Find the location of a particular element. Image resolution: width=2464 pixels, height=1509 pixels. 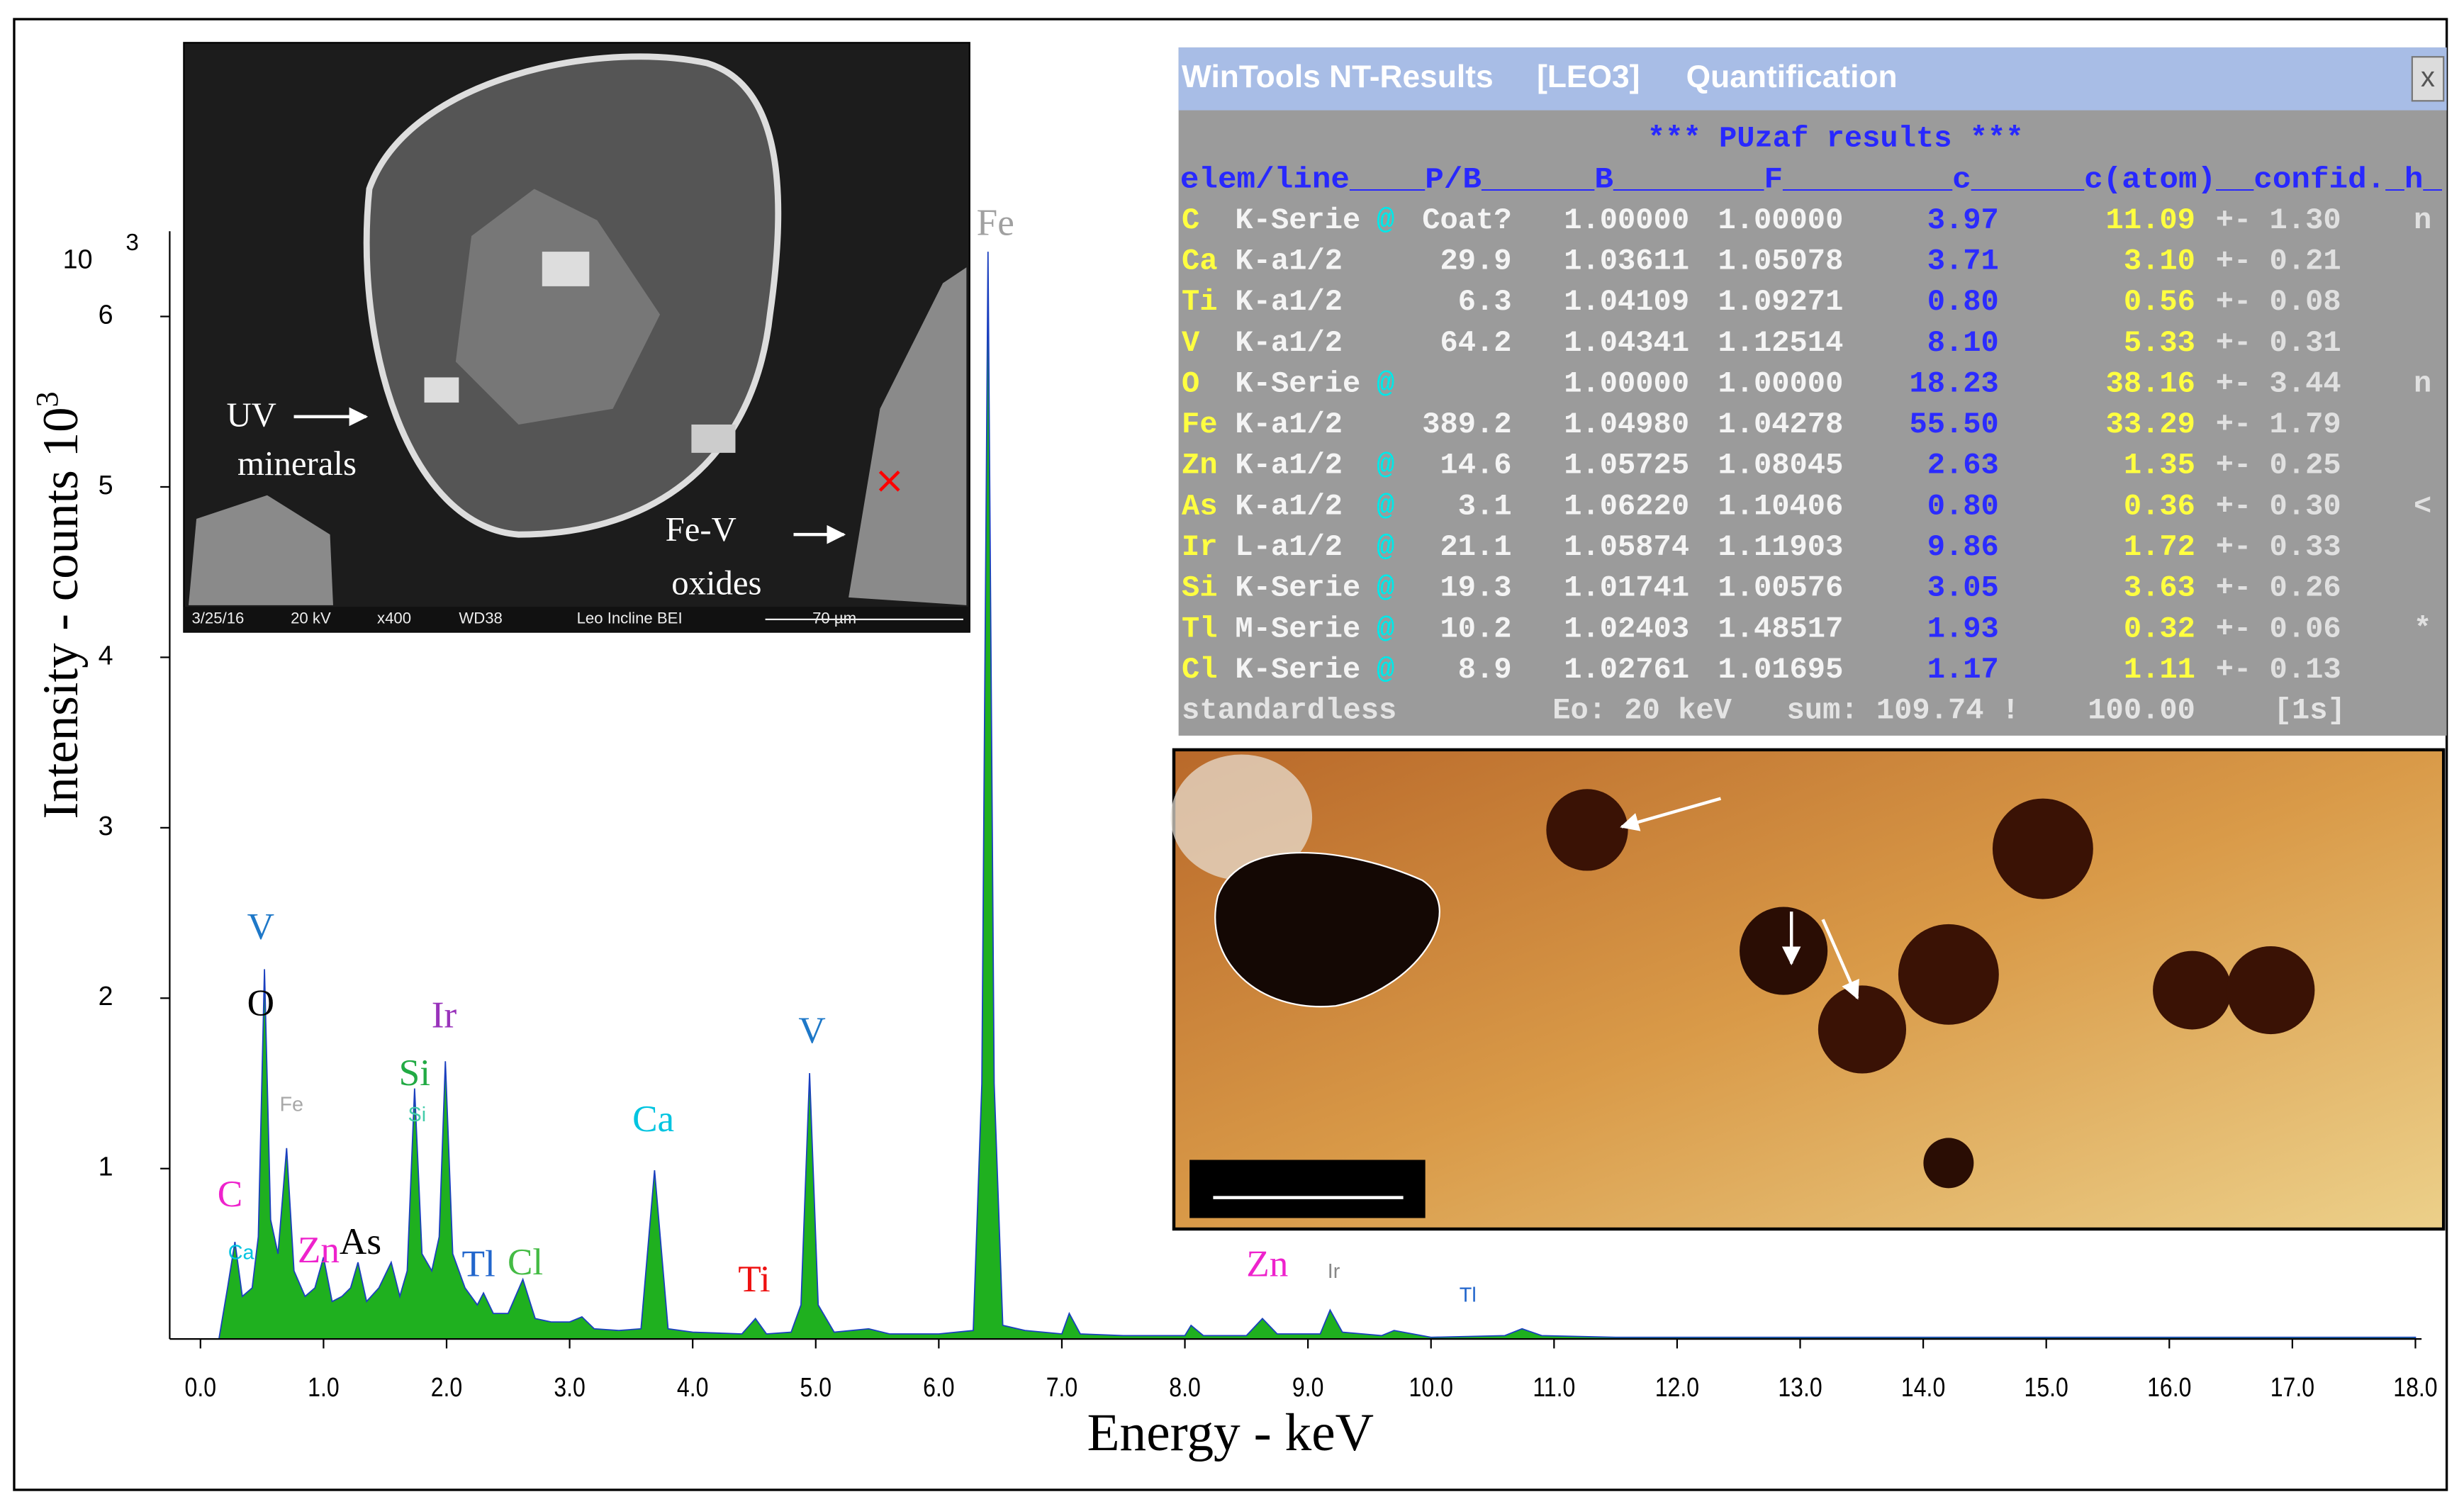

x-tick-label: 18.0 is located at coordinates (2415, 1388).